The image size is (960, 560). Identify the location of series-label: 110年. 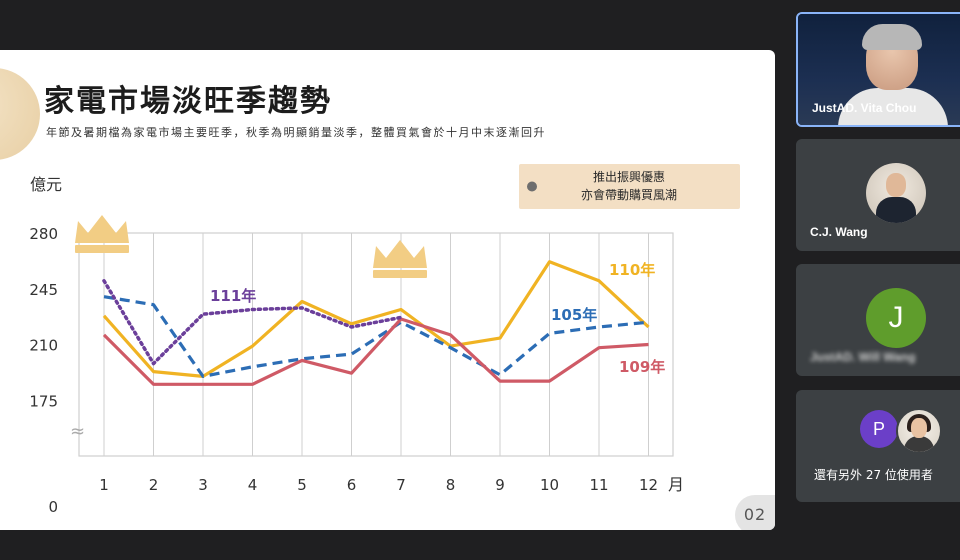
(632, 270).